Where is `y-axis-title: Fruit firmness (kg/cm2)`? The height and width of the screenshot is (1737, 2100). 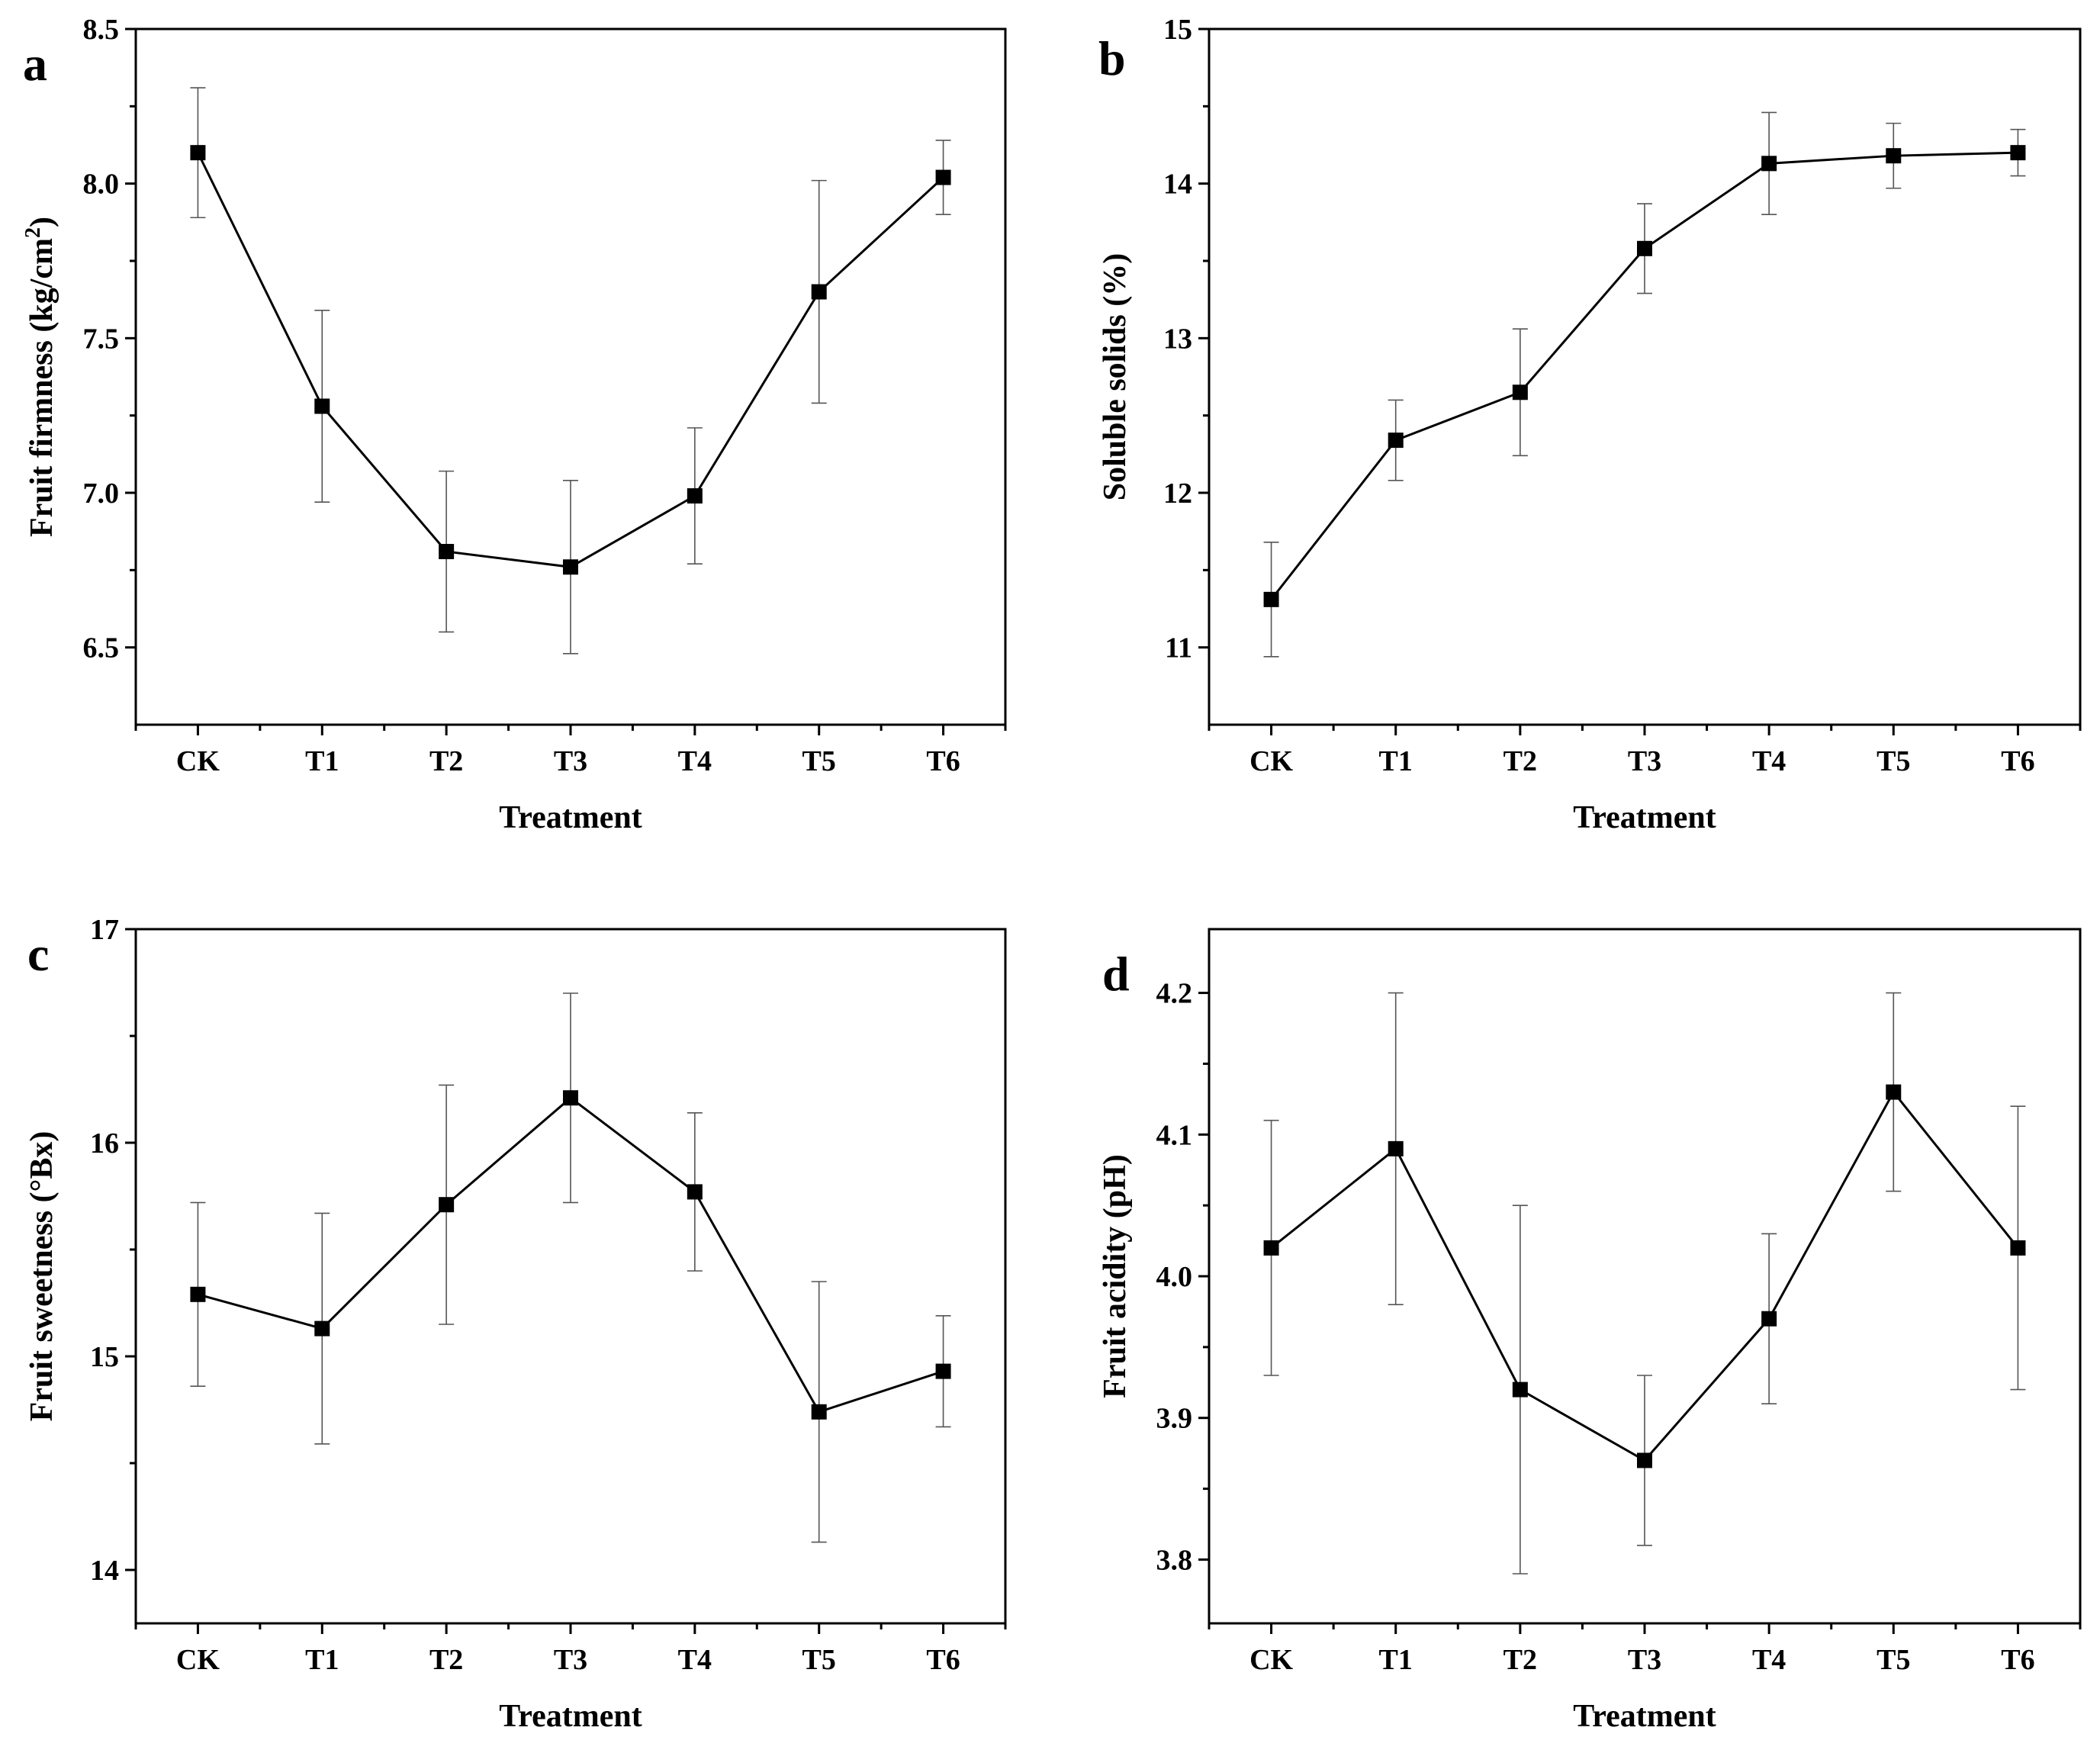
y-axis-title: Fruit firmness (kg/cm2) is located at coordinates (40, 377).